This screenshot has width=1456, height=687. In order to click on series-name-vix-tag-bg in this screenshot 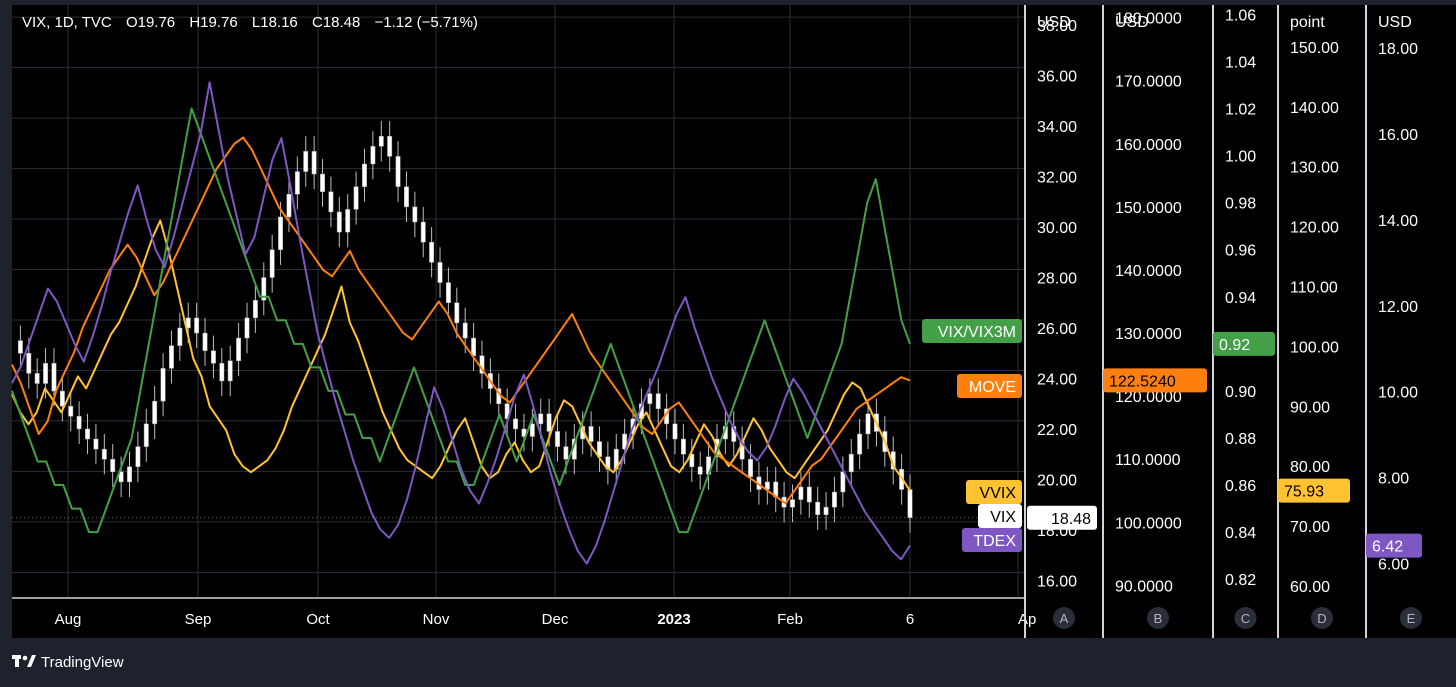, I will do `click(1000, 516)`.